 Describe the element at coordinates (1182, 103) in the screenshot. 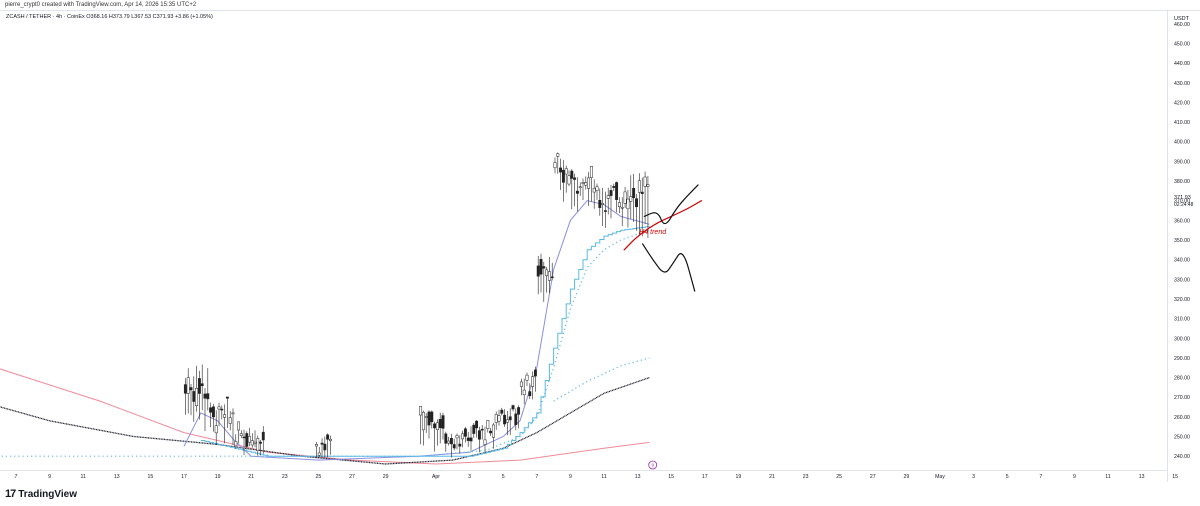

I see `price-tick-label: 420.00` at that location.